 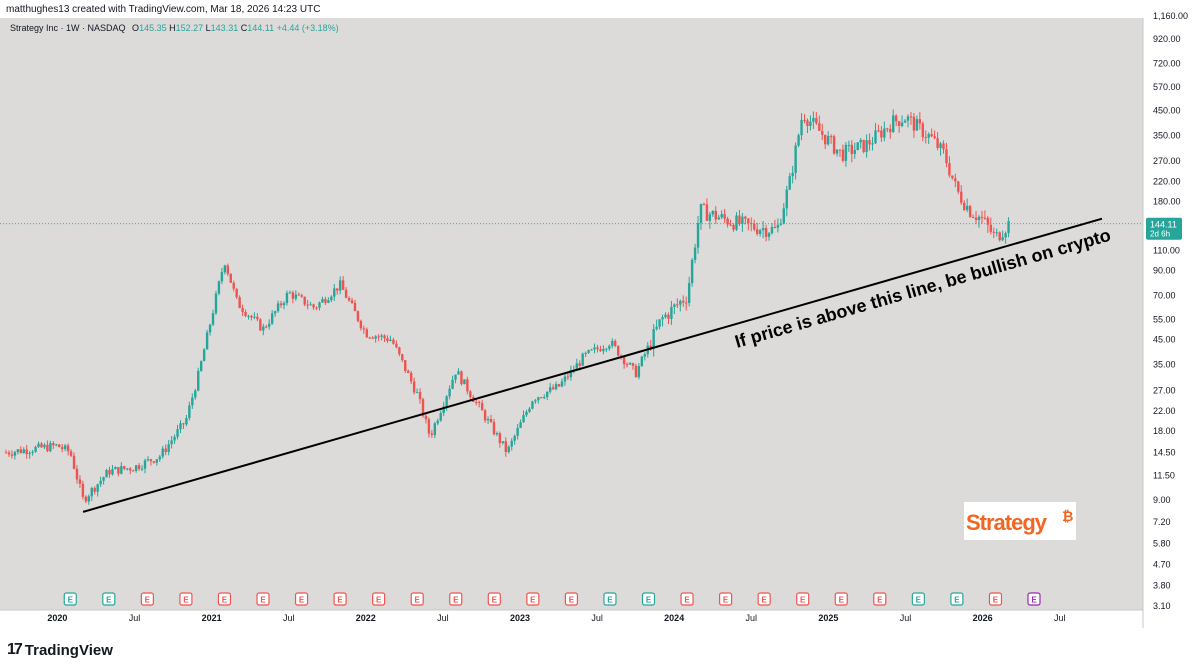 I want to click on time-tick-label: Jul, so click(x=1060, y=618).